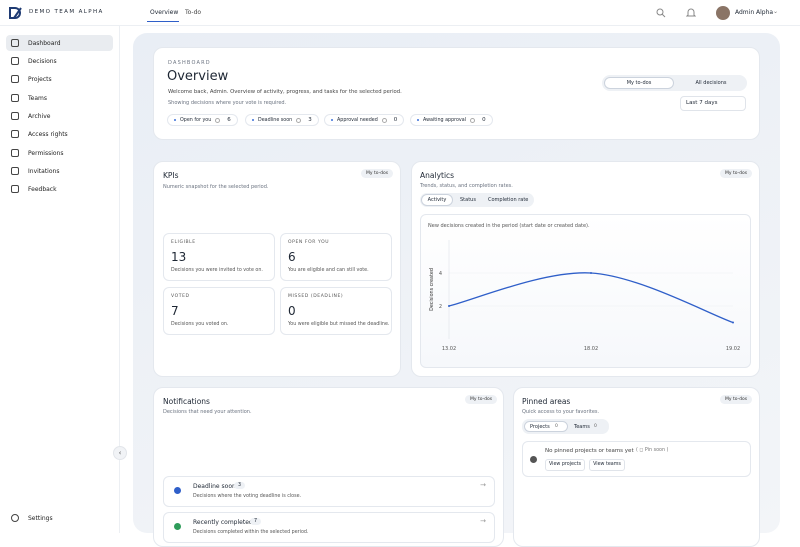 The width and height of the screenshot is (800, 547). What do you see at coordinates (466, 186) in the screenshot?
I see `card-subtitle: Trends, status, and completion rates.` at bounding box center [466, 186].